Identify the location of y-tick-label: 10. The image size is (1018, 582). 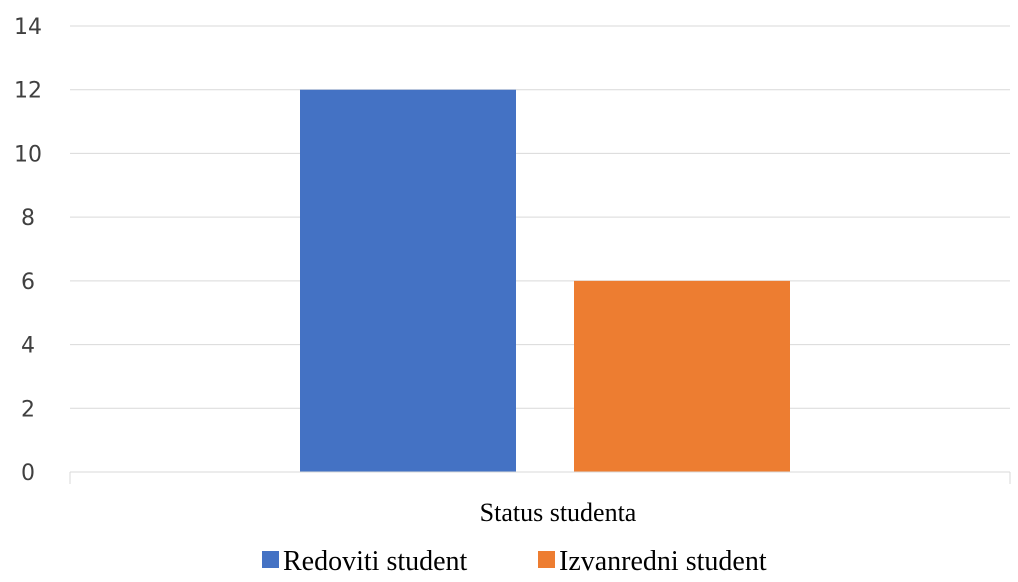
(28, 154).